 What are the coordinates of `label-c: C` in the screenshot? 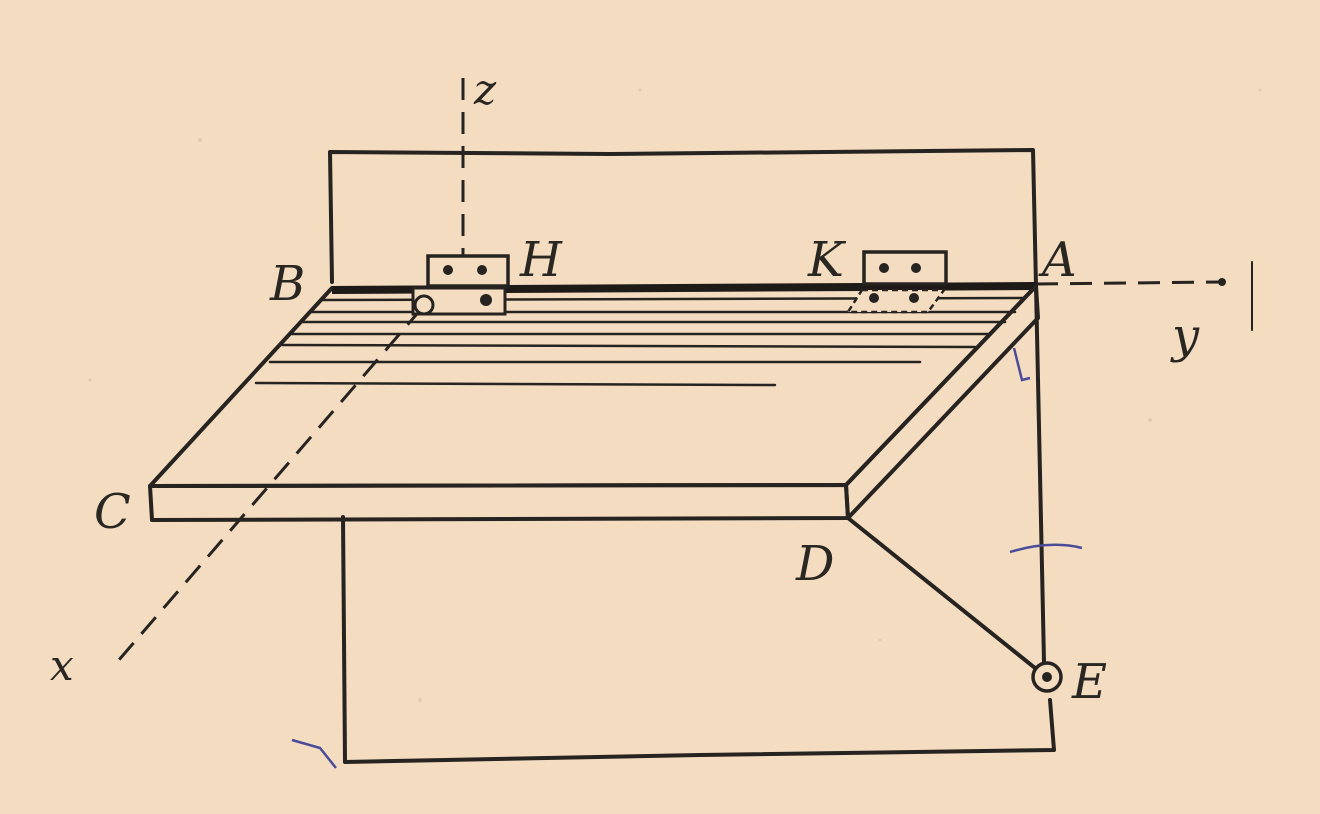 It's located at (112, 512).